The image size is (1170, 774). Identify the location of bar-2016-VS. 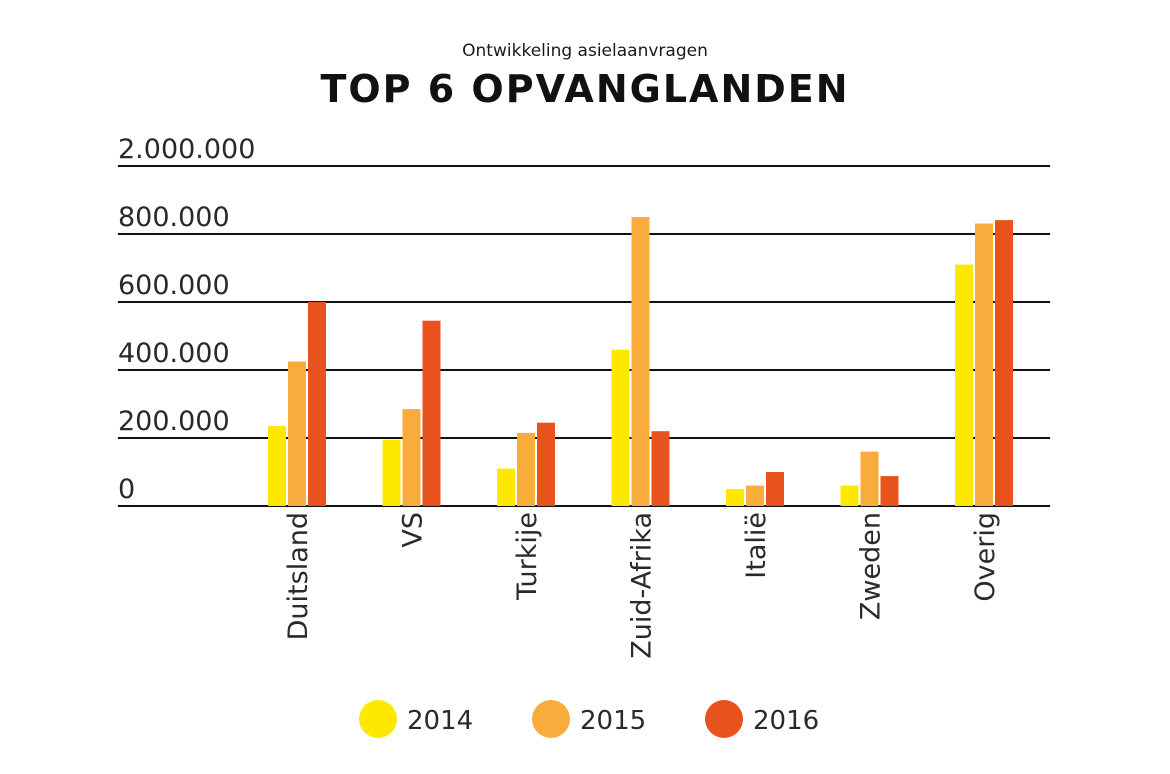
(431, 413).